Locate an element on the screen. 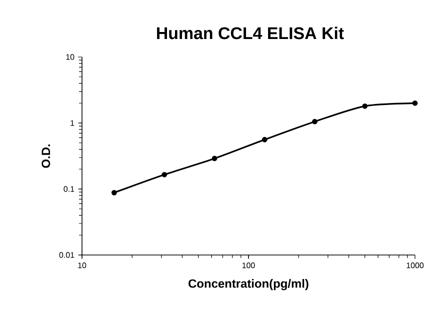 This screenshot has height=326, width=446. y-axis-title: O.D. is located at coordinates (46, 156).